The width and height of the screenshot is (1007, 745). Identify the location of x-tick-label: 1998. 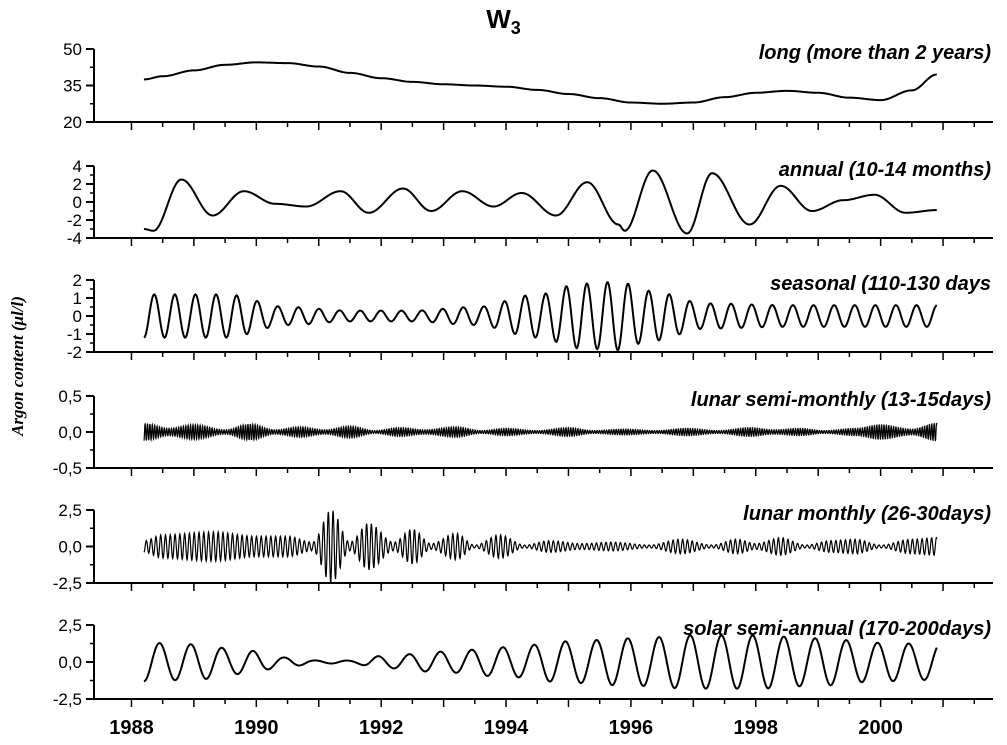
(756, 728).